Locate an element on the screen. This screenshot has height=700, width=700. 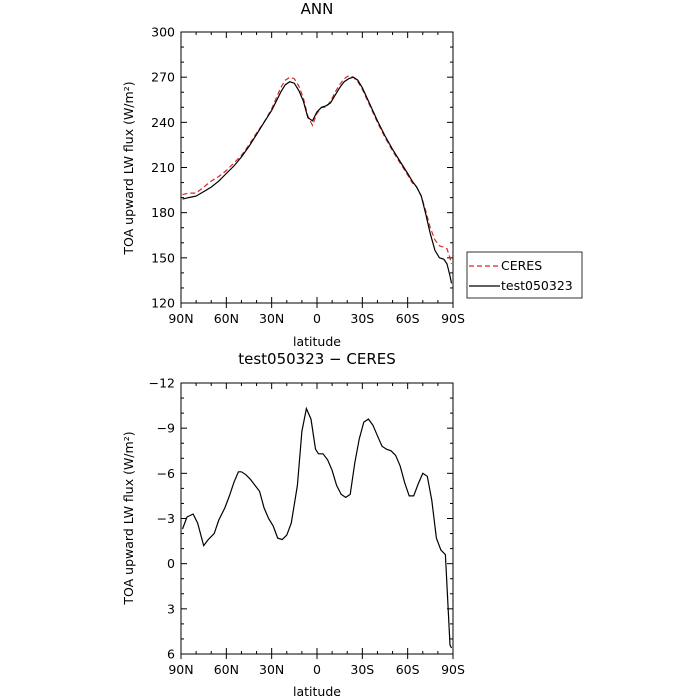
y-tick-label: 240 is located at coordinates (163, 122).